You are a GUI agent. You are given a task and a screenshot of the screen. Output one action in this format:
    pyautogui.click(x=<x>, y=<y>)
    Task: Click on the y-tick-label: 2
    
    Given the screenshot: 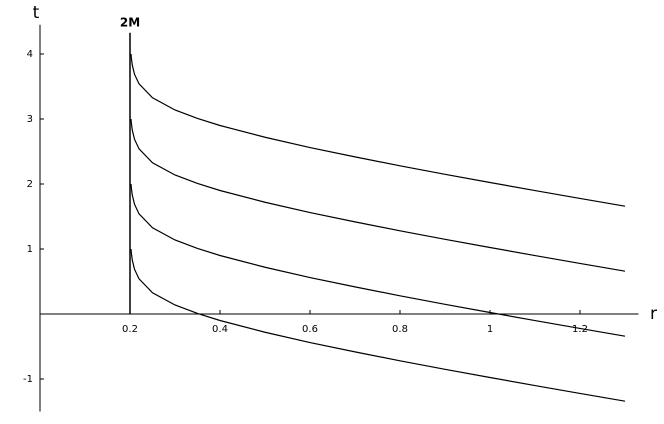 What is the action you would take?
    pyautogui.click(x=30, y=184)
    